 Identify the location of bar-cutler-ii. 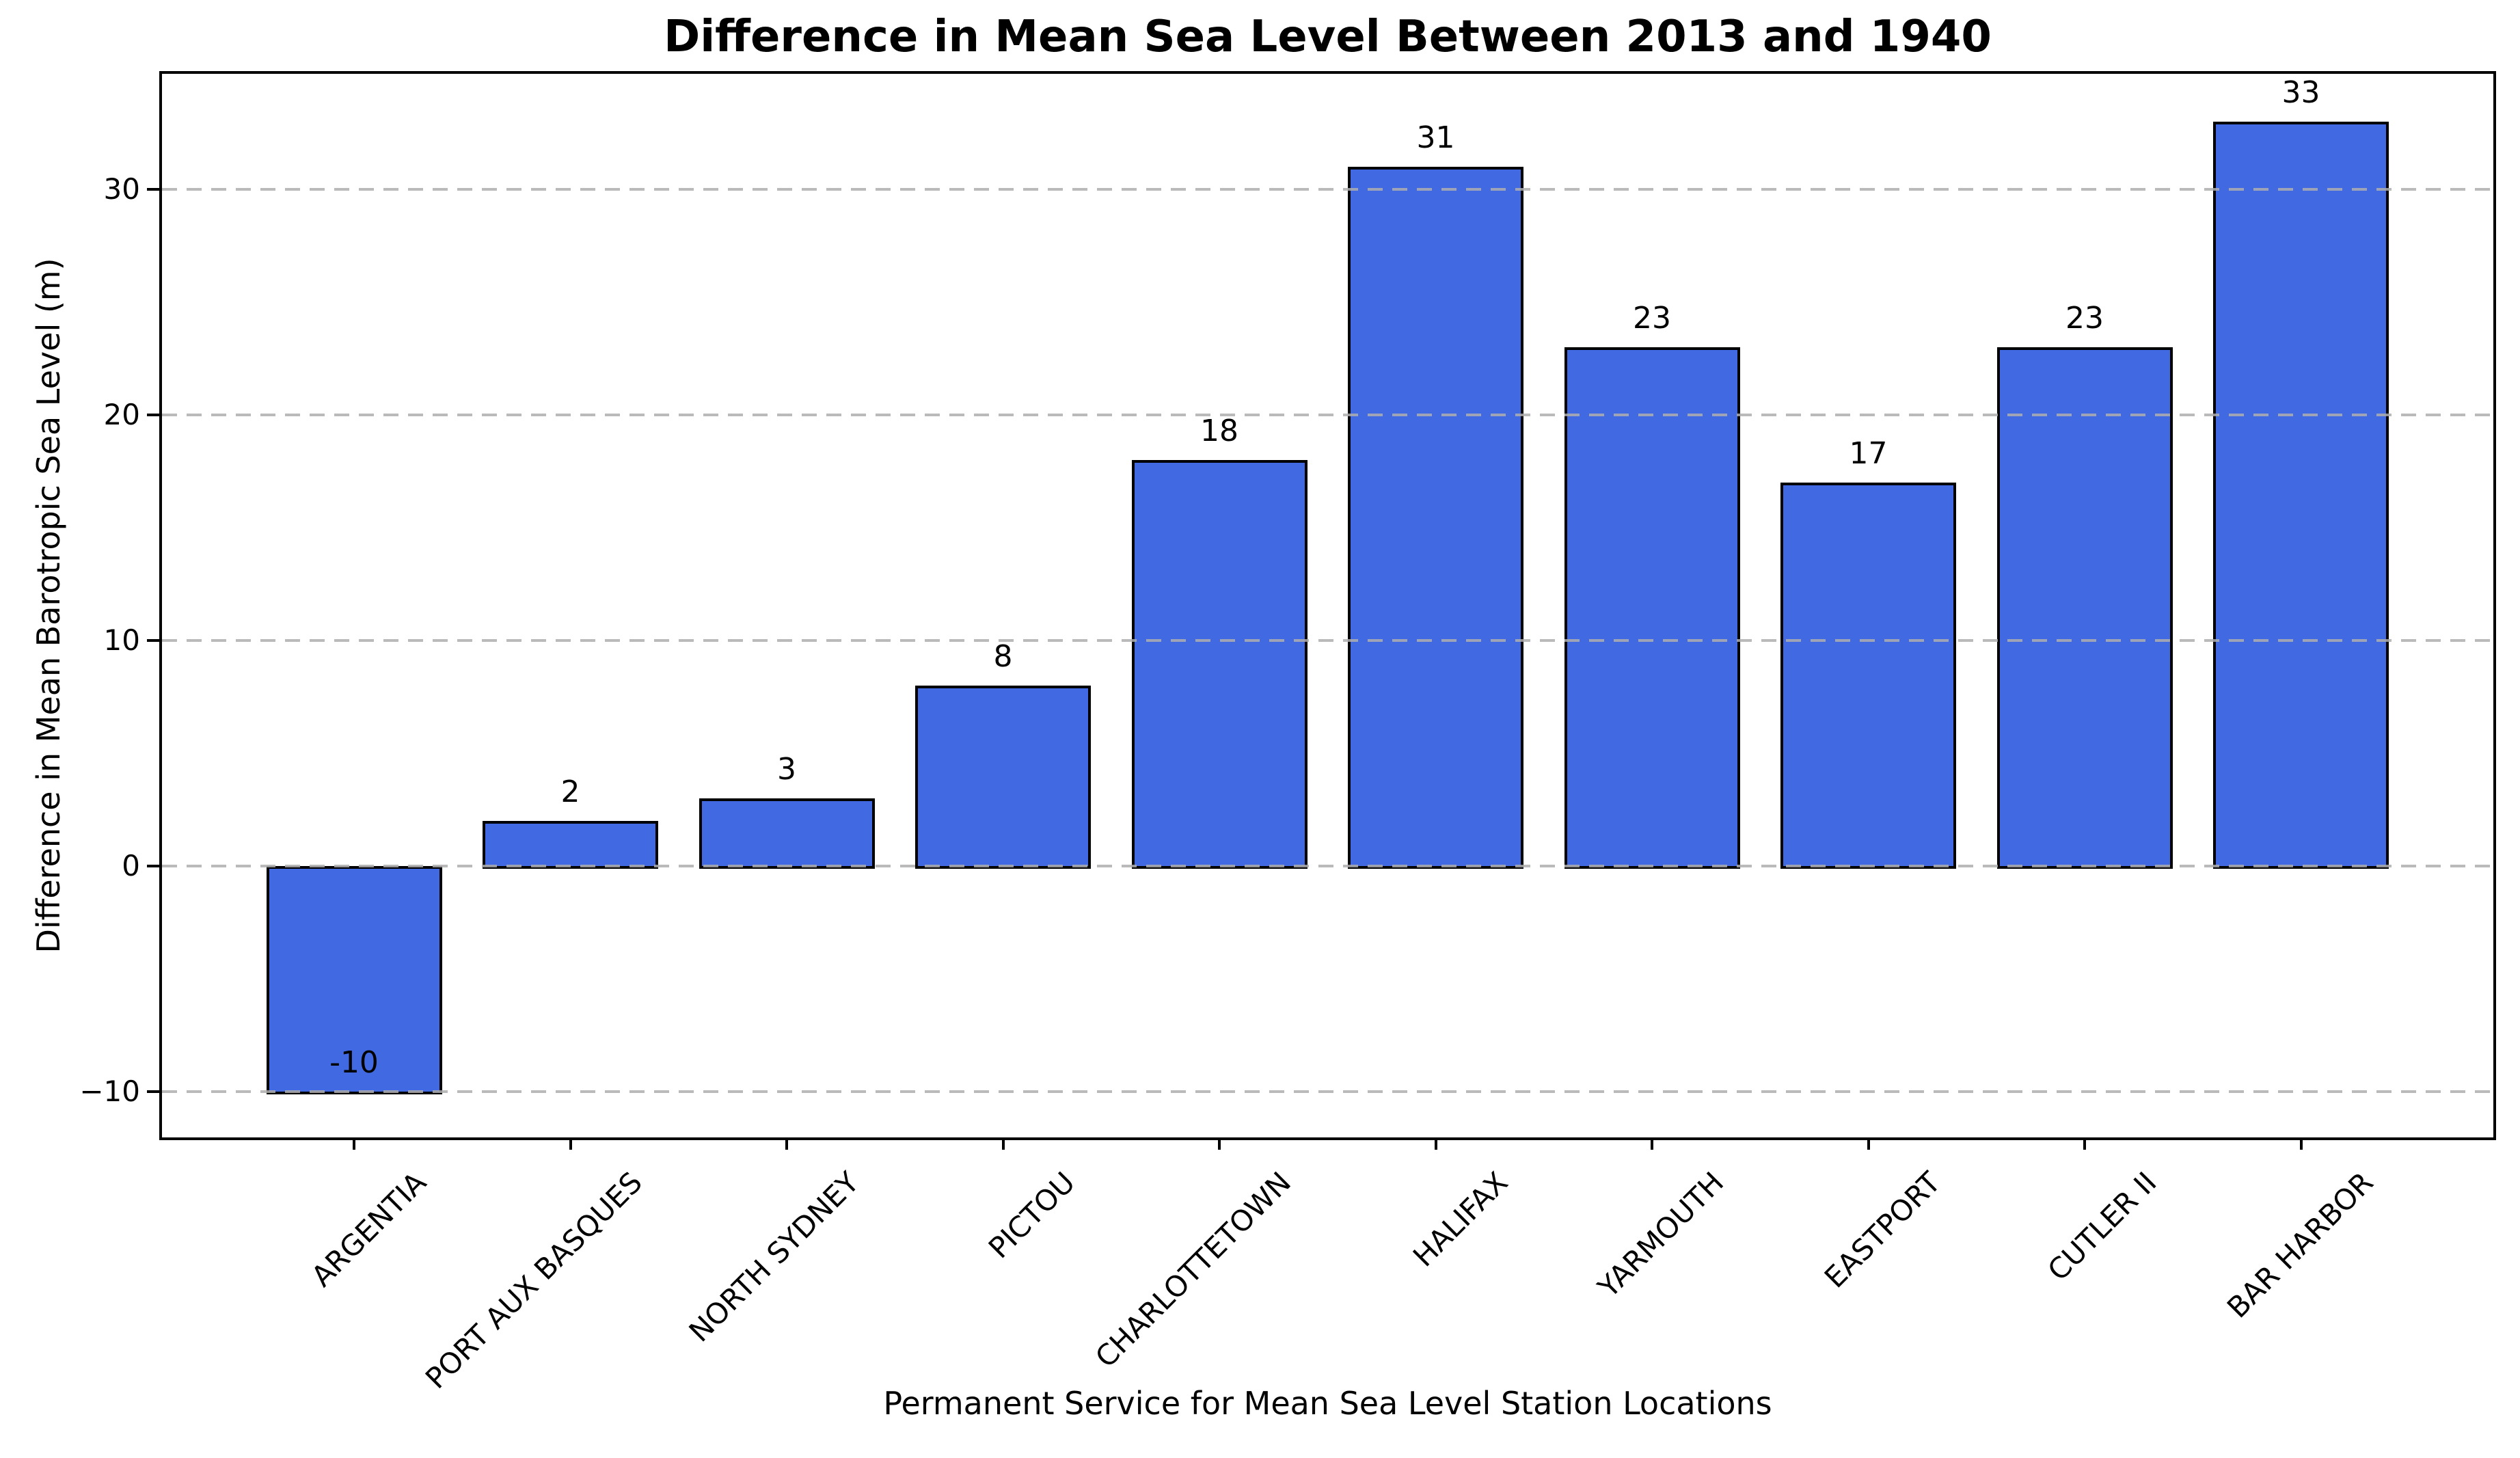
(2084, 608).